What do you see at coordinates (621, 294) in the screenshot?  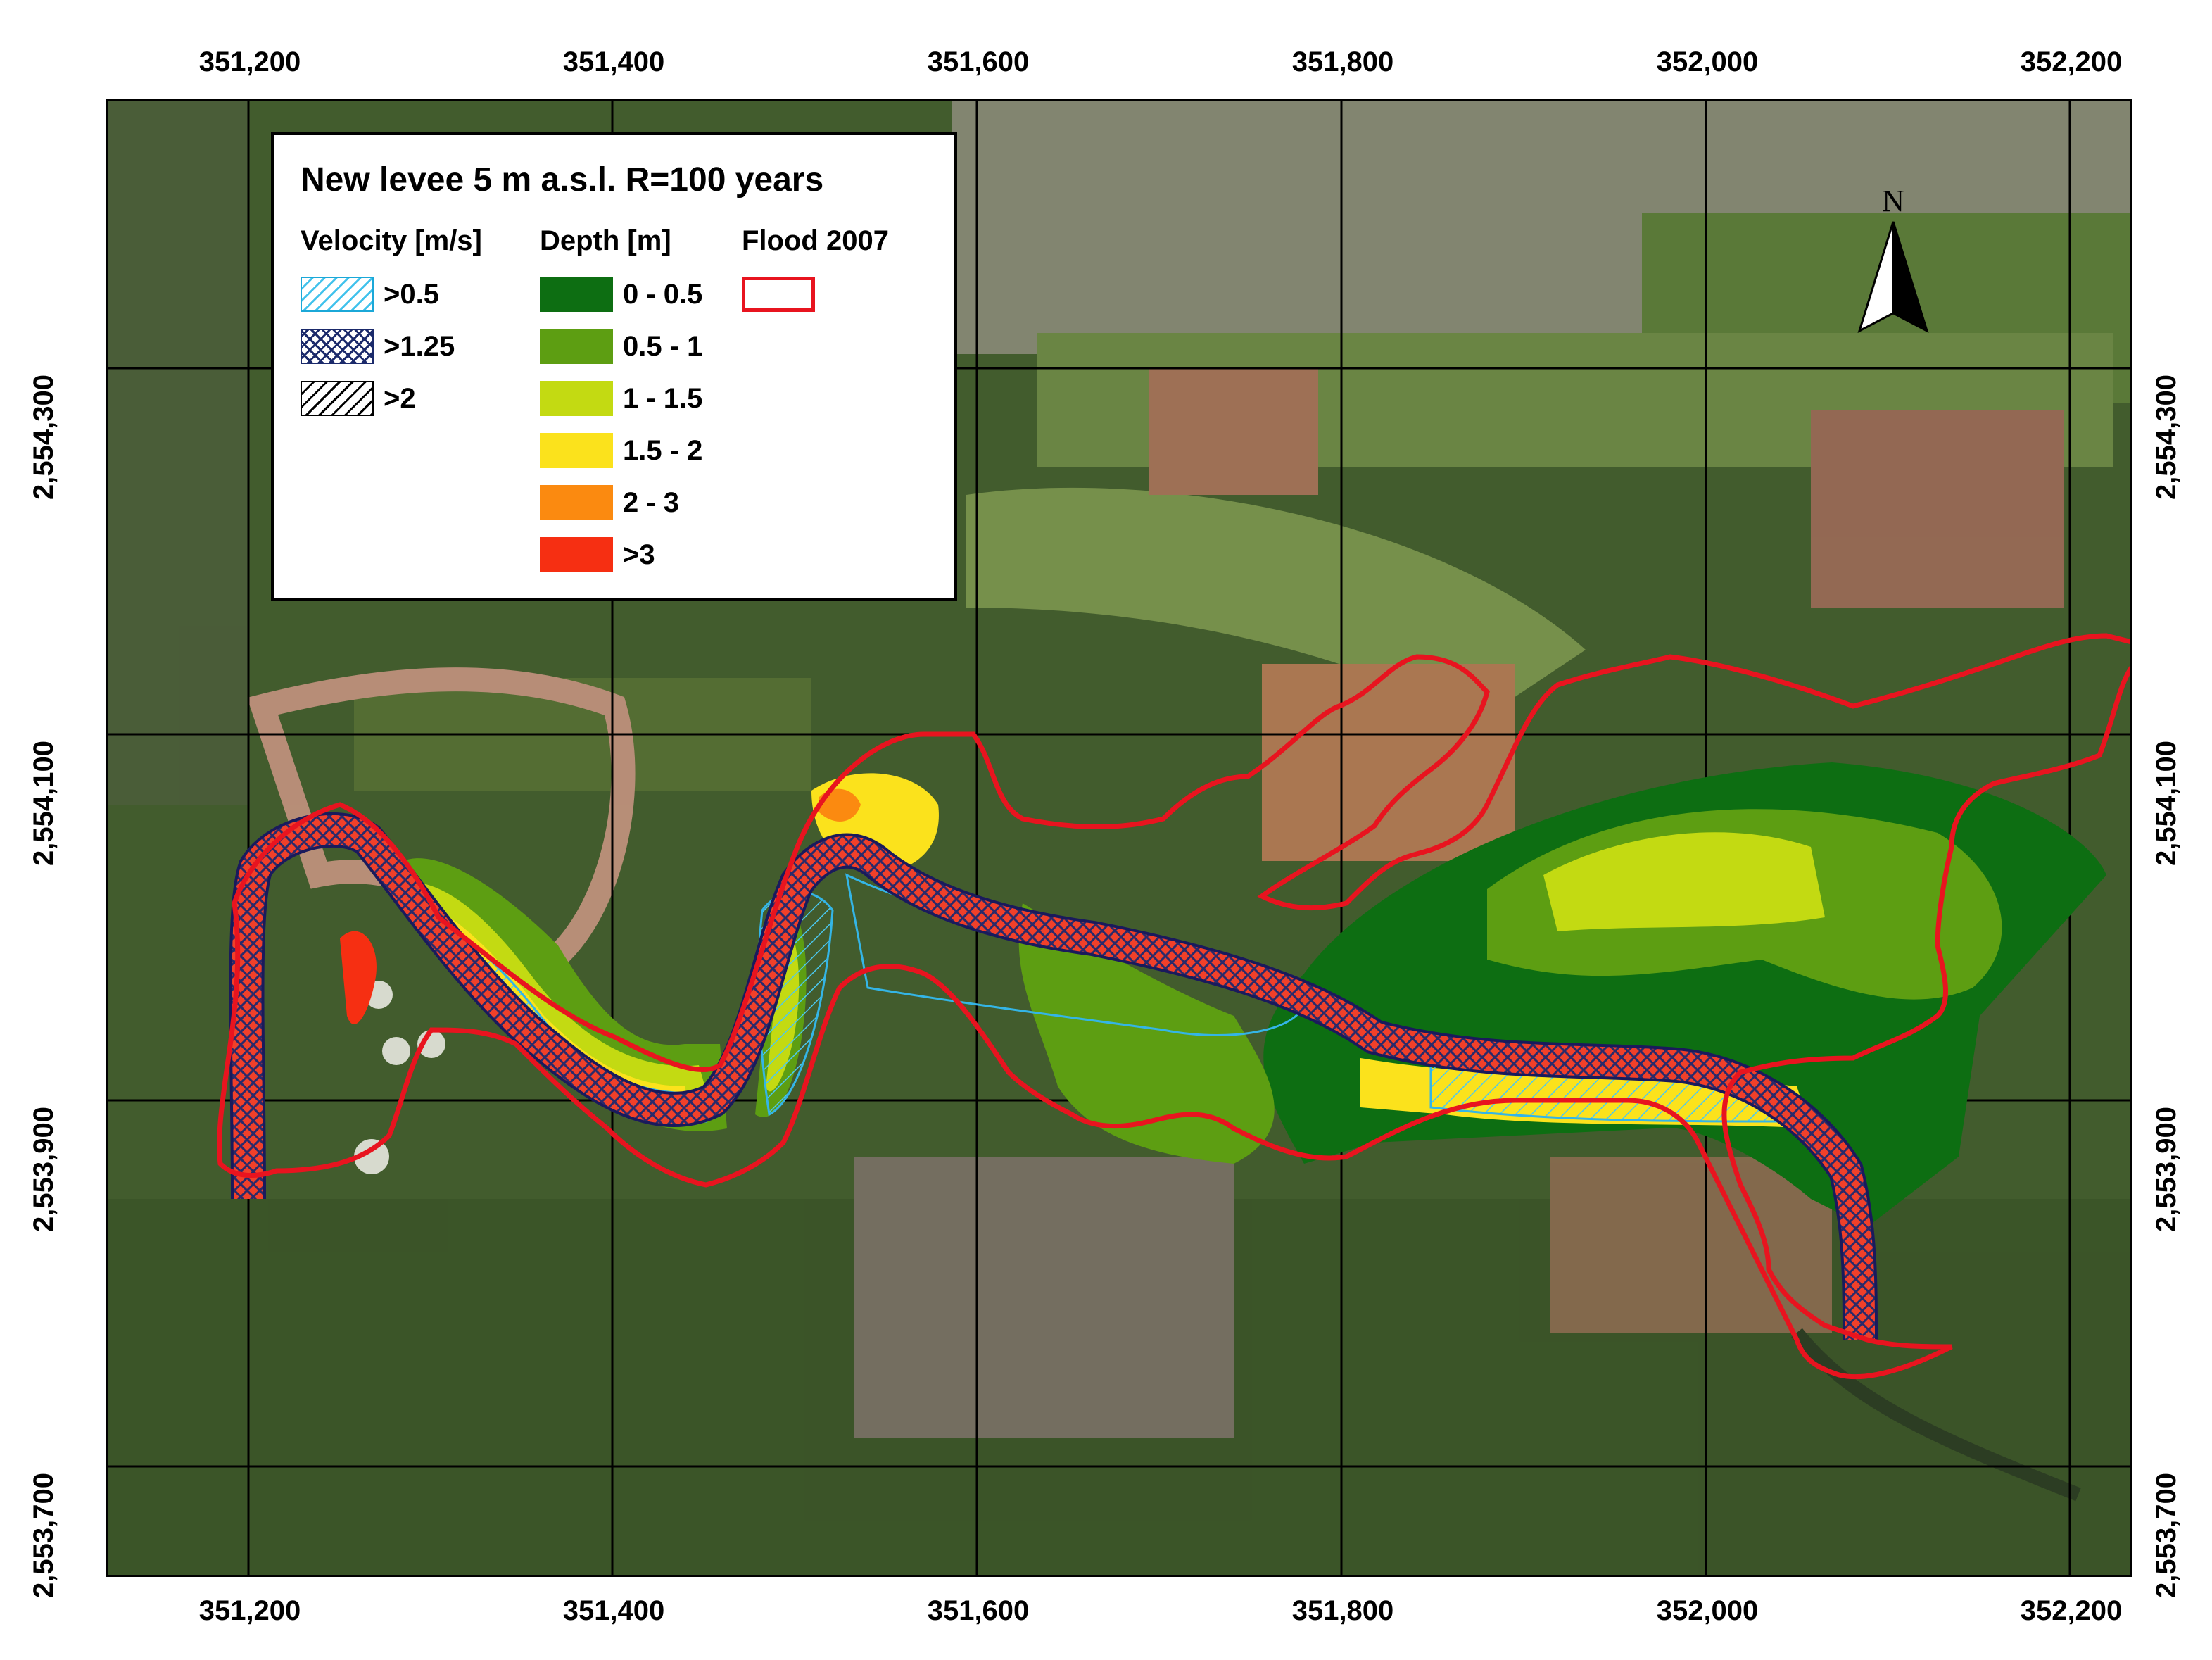 I see `legend-depth-item: 0 - 0.5` at bounding box center [621, 294].